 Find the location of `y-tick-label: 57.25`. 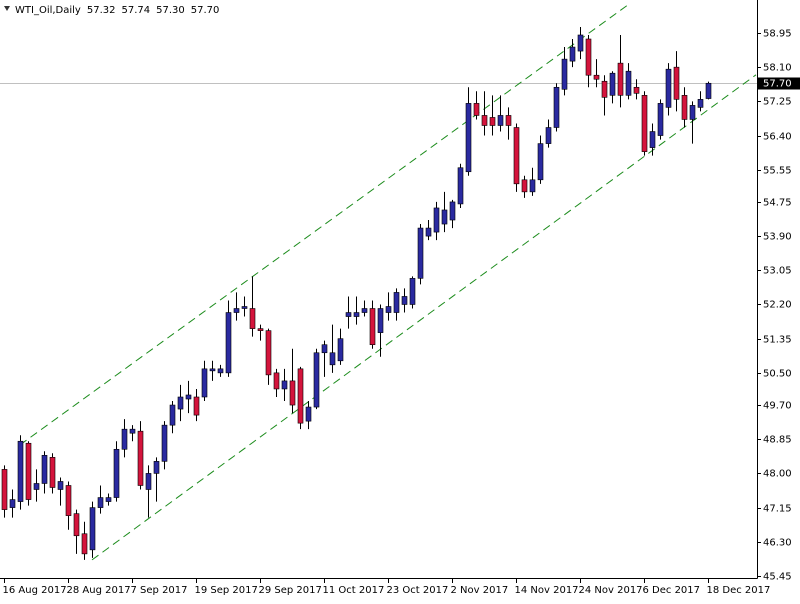

y-tick-label: 57.25 is located at coordinates (777, 102).